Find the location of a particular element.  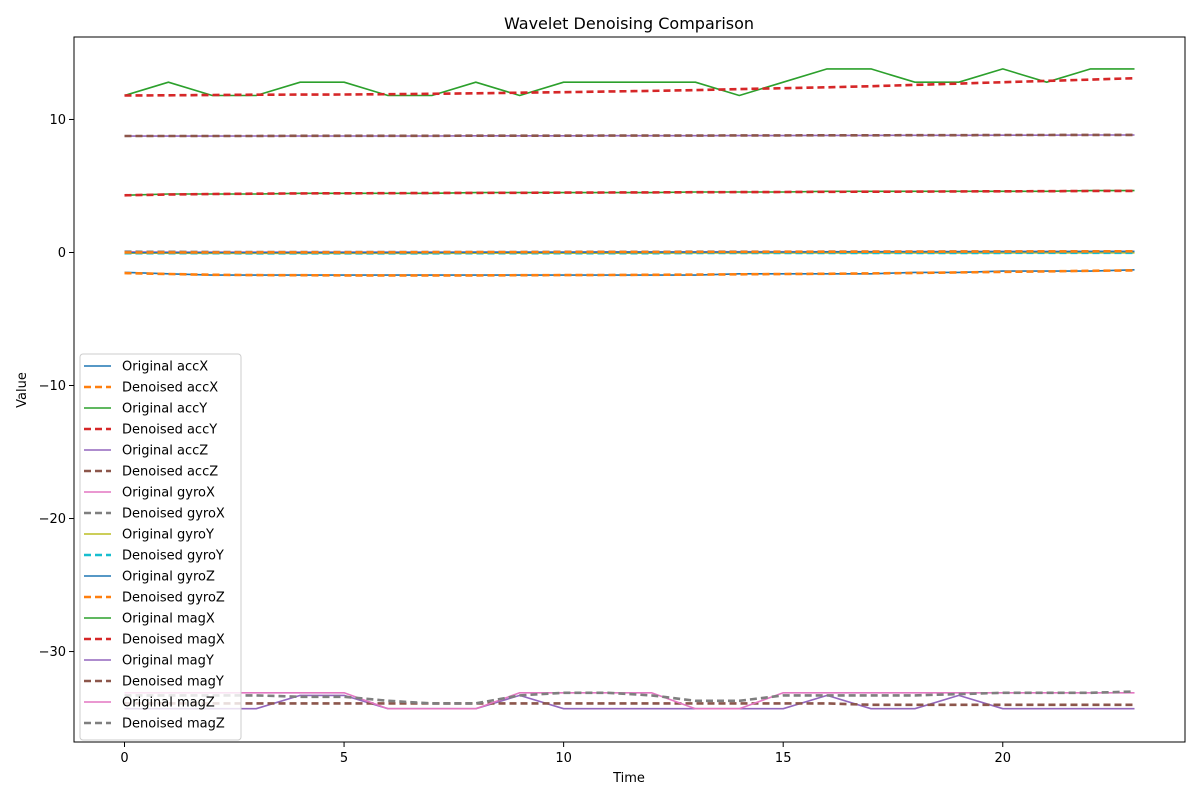

legend-label: Original magZ is located at coordinates (168, 703).